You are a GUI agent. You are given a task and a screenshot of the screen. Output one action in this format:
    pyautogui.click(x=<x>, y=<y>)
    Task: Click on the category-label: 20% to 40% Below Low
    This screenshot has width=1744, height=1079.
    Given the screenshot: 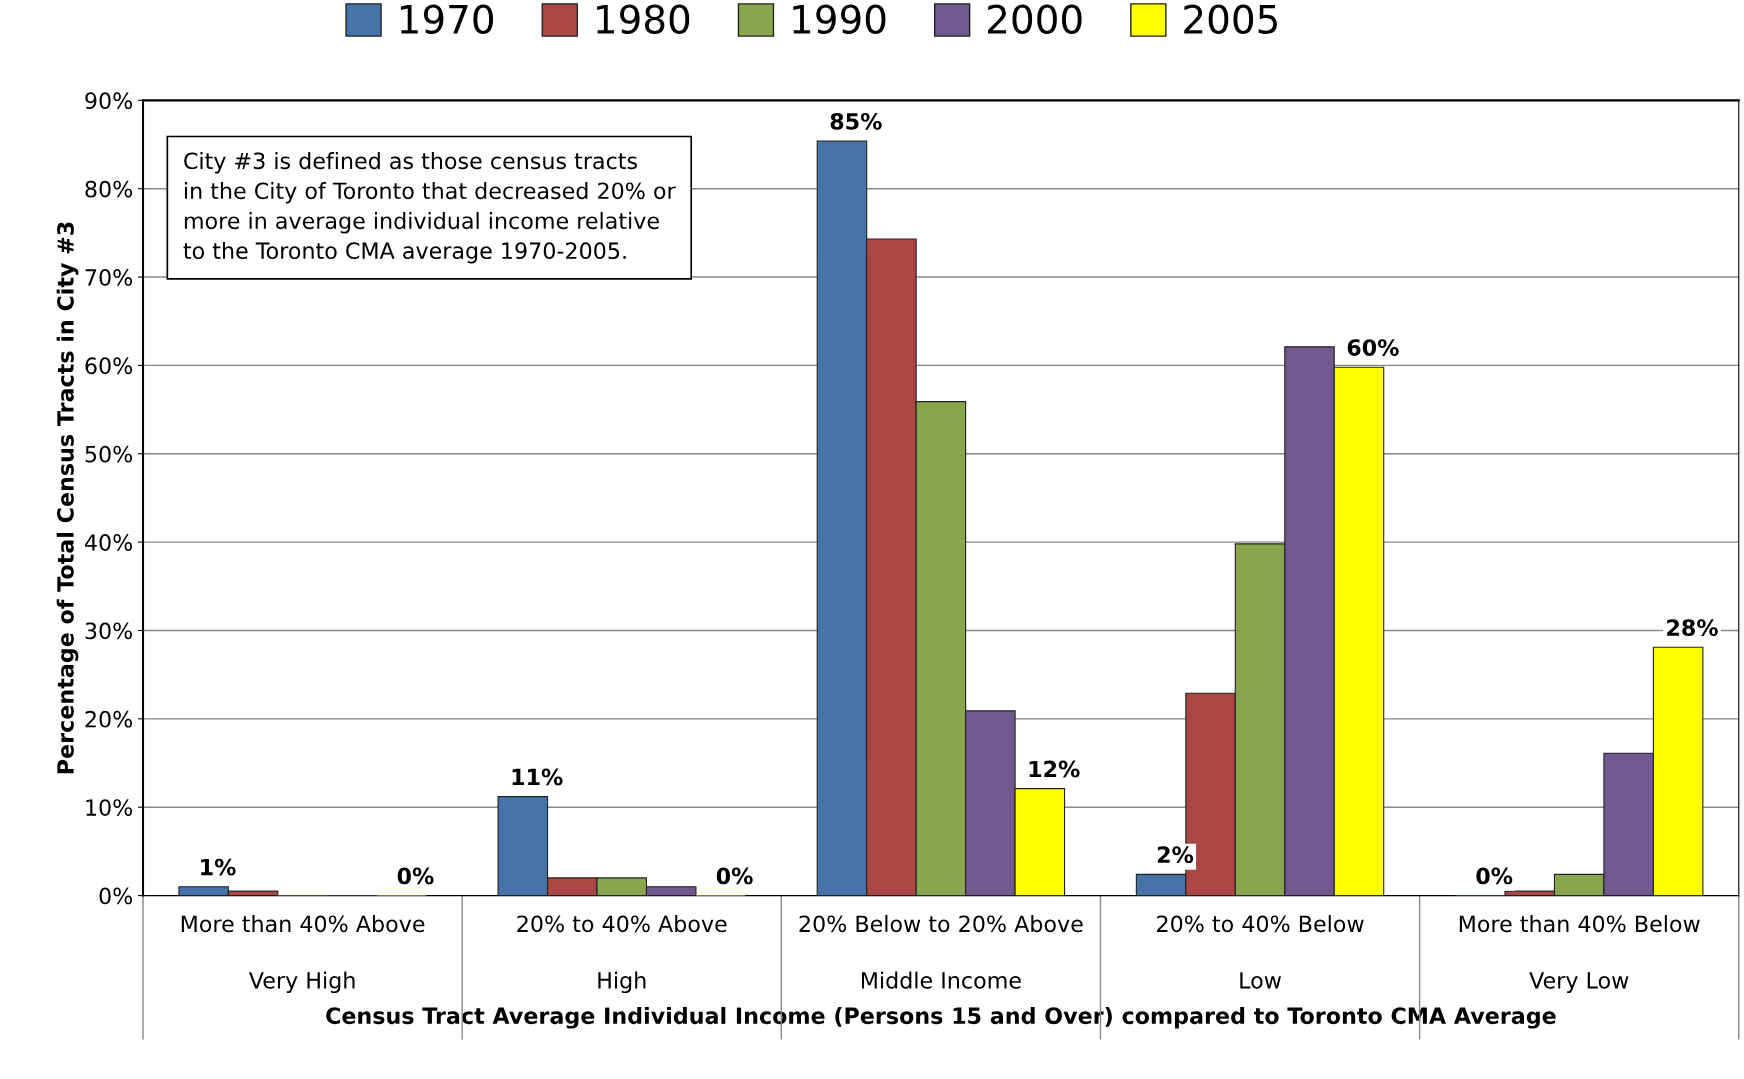 What is the action you would take?
    pyautogui.click(x=1260, y=952)
    